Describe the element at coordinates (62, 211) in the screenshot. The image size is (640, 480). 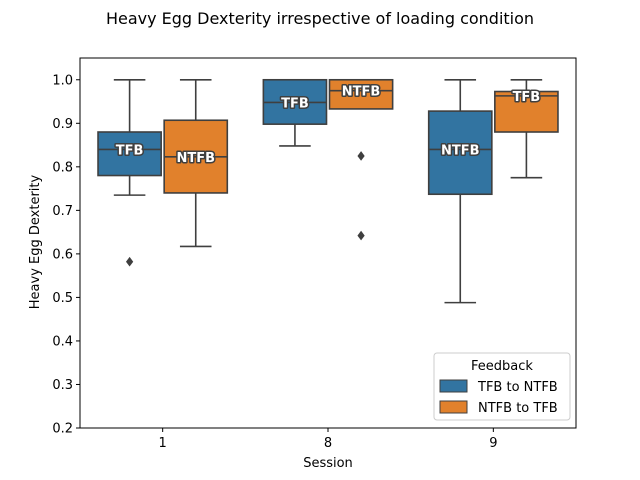
I see `y-tick-label: 0.7` at that location.